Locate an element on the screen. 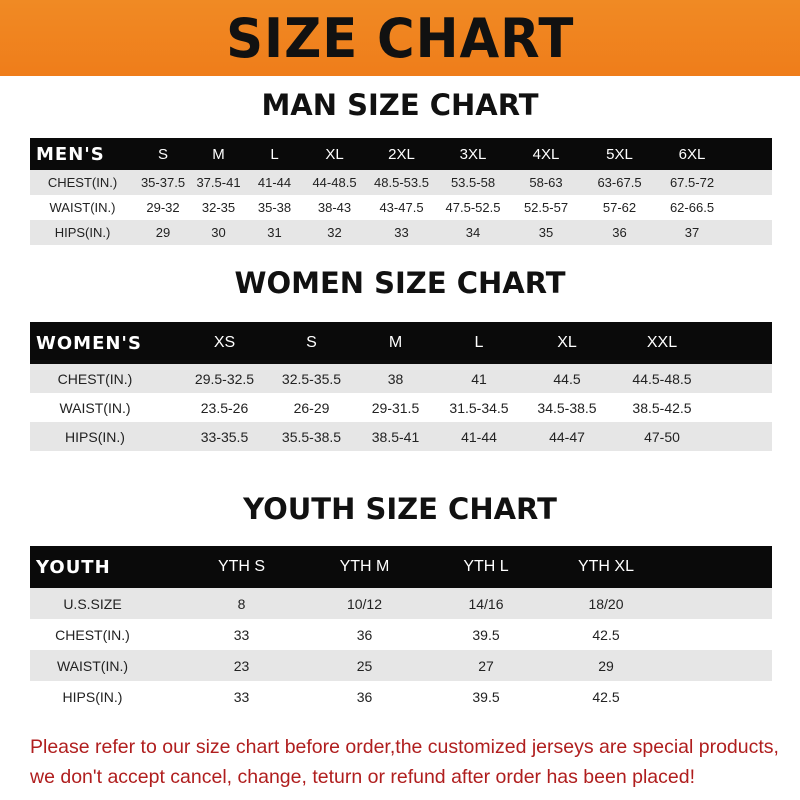 This screenshot has height=800, width=800. table-cell: 38-43 is located at coordinates (334, 207).